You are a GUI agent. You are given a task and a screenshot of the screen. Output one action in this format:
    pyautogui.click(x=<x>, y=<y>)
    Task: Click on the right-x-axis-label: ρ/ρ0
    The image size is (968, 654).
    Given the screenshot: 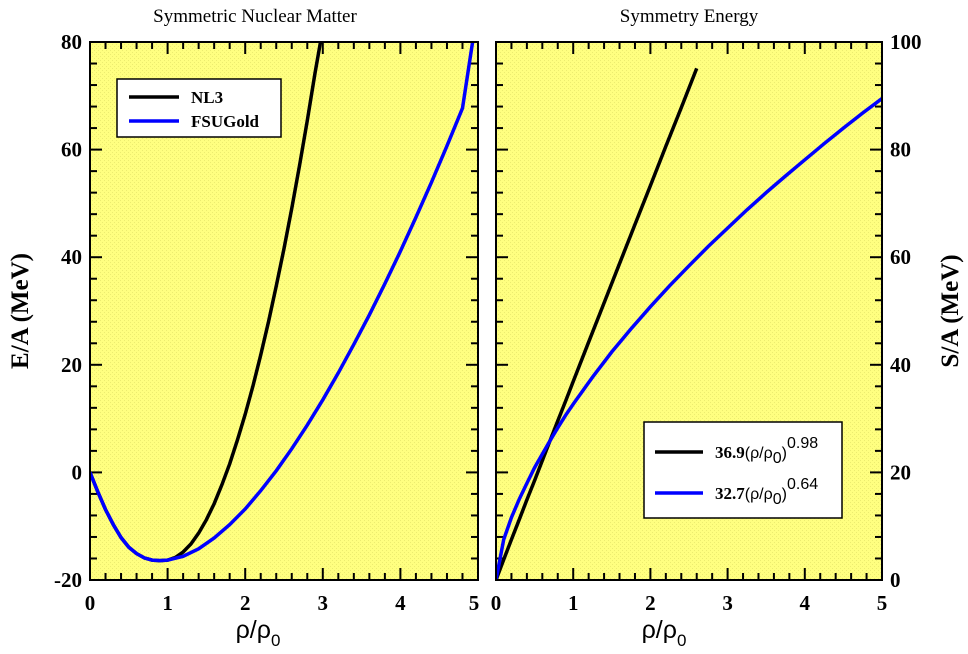 What is the action you would take?
    pyautogui.click(x=664, y=633)
    